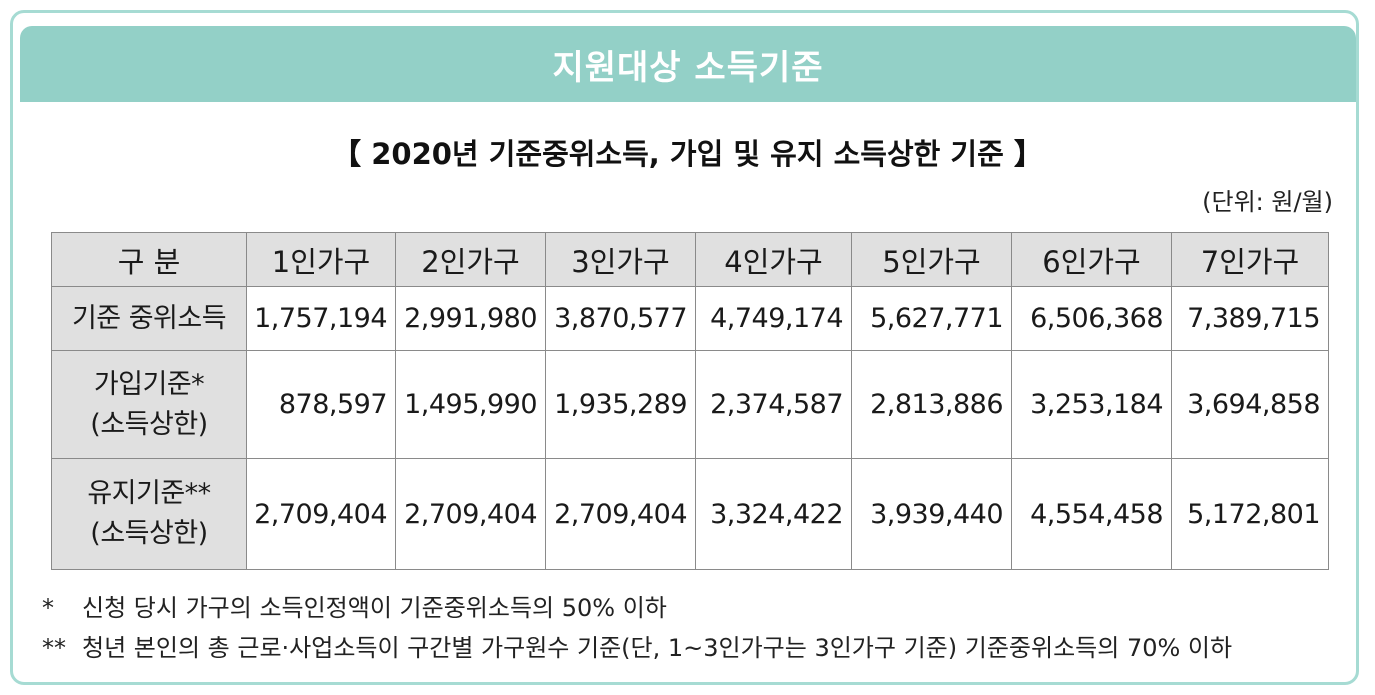 Image resolution: width=1375 pixels, height=695 pixels. I want to click on table-cell: 3,324,422, so click(773, 514).